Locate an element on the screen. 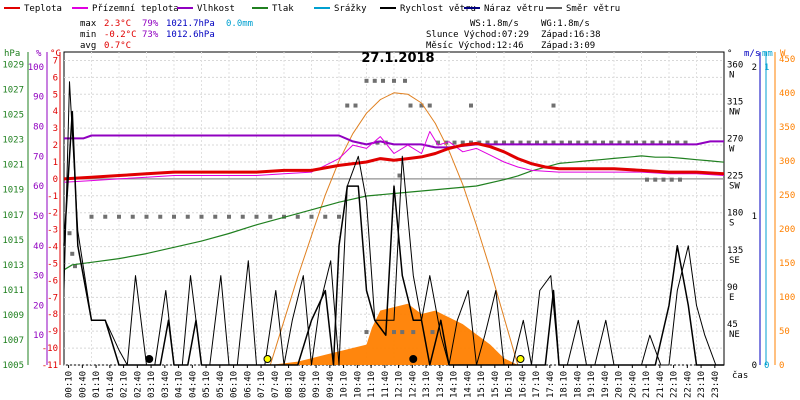 The width and height of the screenshot is (800, 400). legend-label: Rychlost větru is located at coordinates (438, 9).